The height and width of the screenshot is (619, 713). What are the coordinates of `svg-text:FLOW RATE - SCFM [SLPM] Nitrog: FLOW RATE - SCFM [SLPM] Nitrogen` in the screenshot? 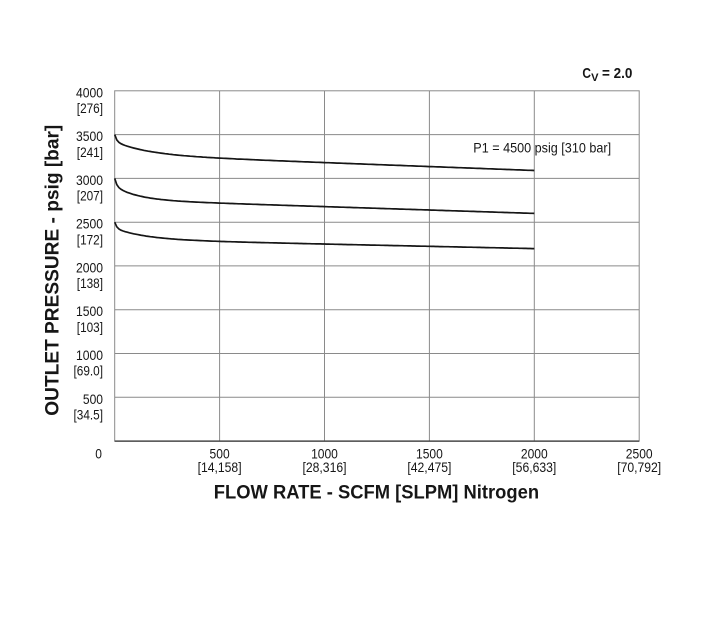 It's located at (376, 493).